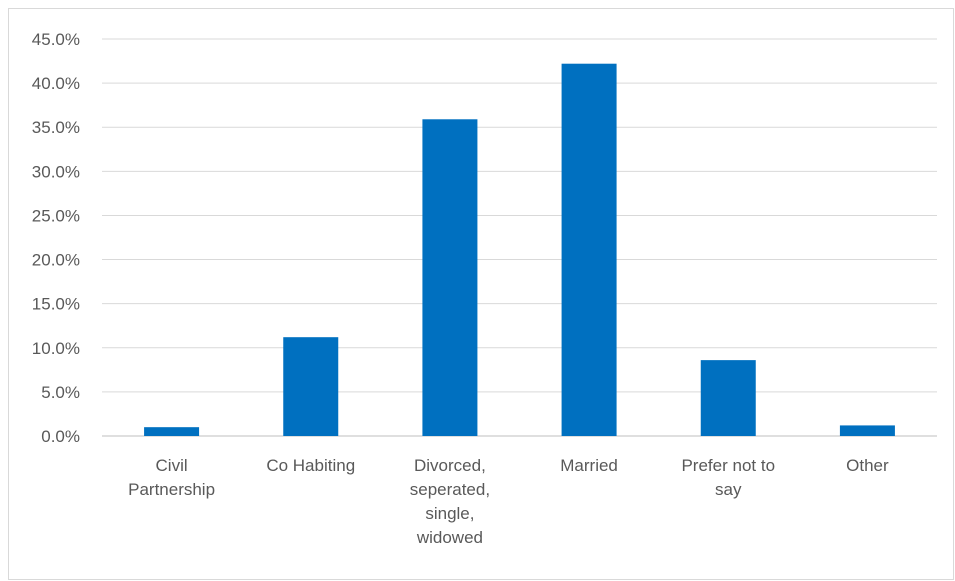  I want to click on y-tick-label: 30.0%, so click(56, 171).